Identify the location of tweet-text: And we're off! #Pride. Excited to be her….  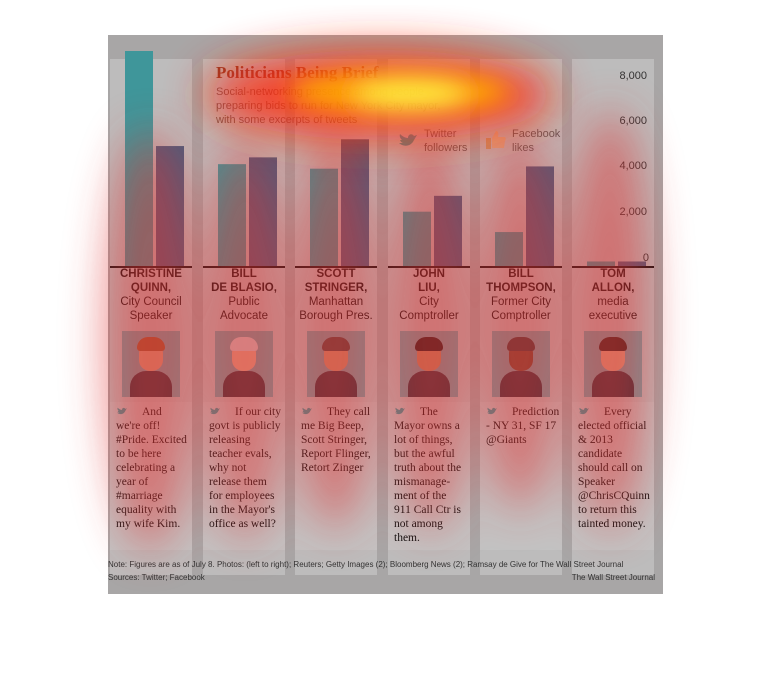
(151, 468).